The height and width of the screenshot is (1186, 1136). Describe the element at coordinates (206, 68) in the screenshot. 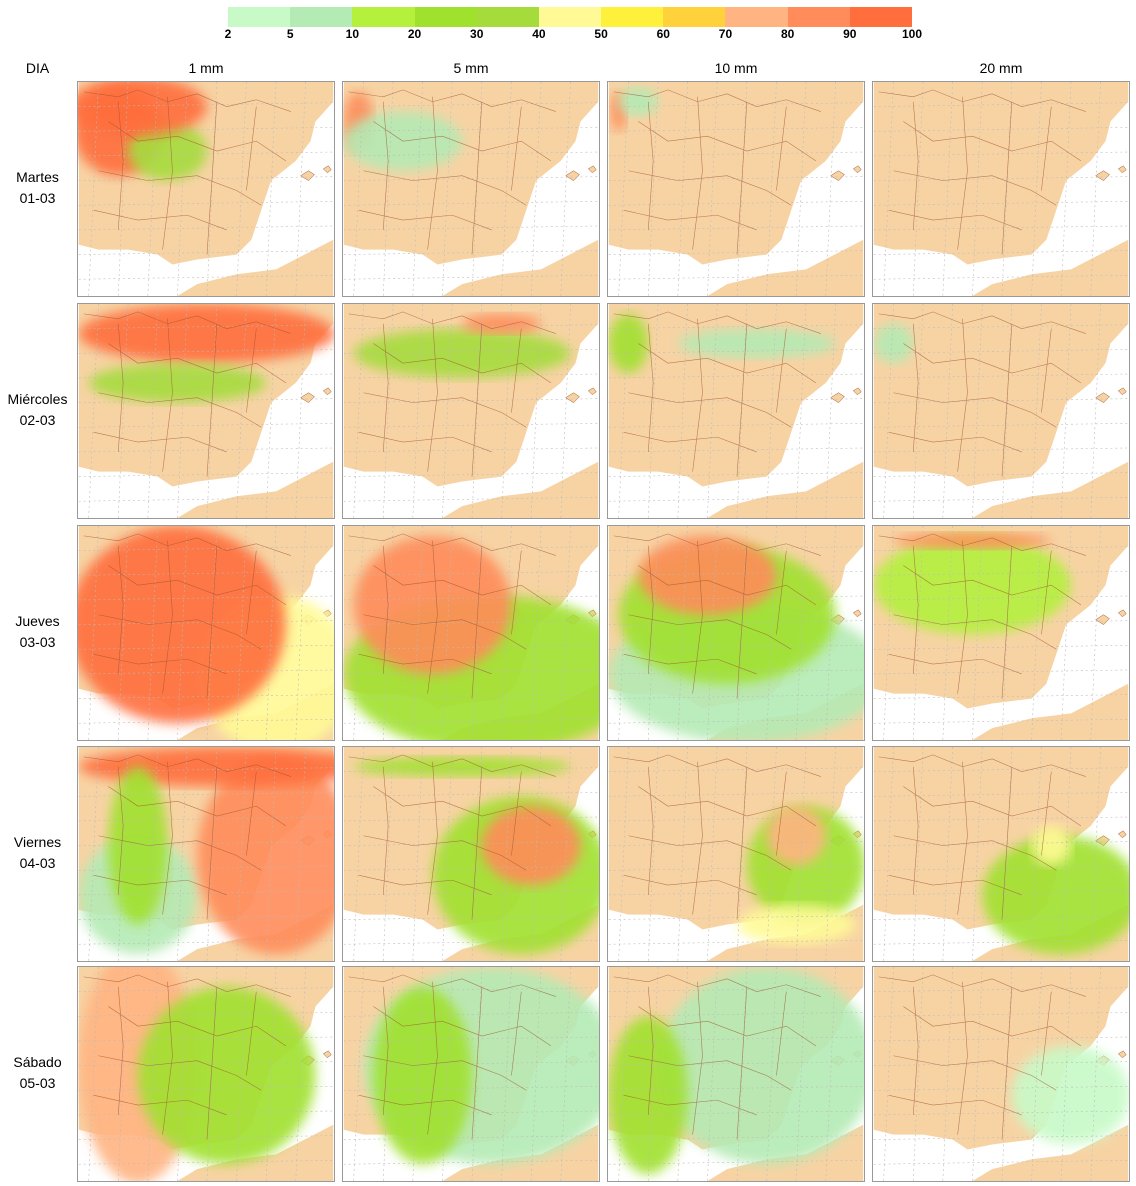

I see `column-header: 1 mm` at that location.